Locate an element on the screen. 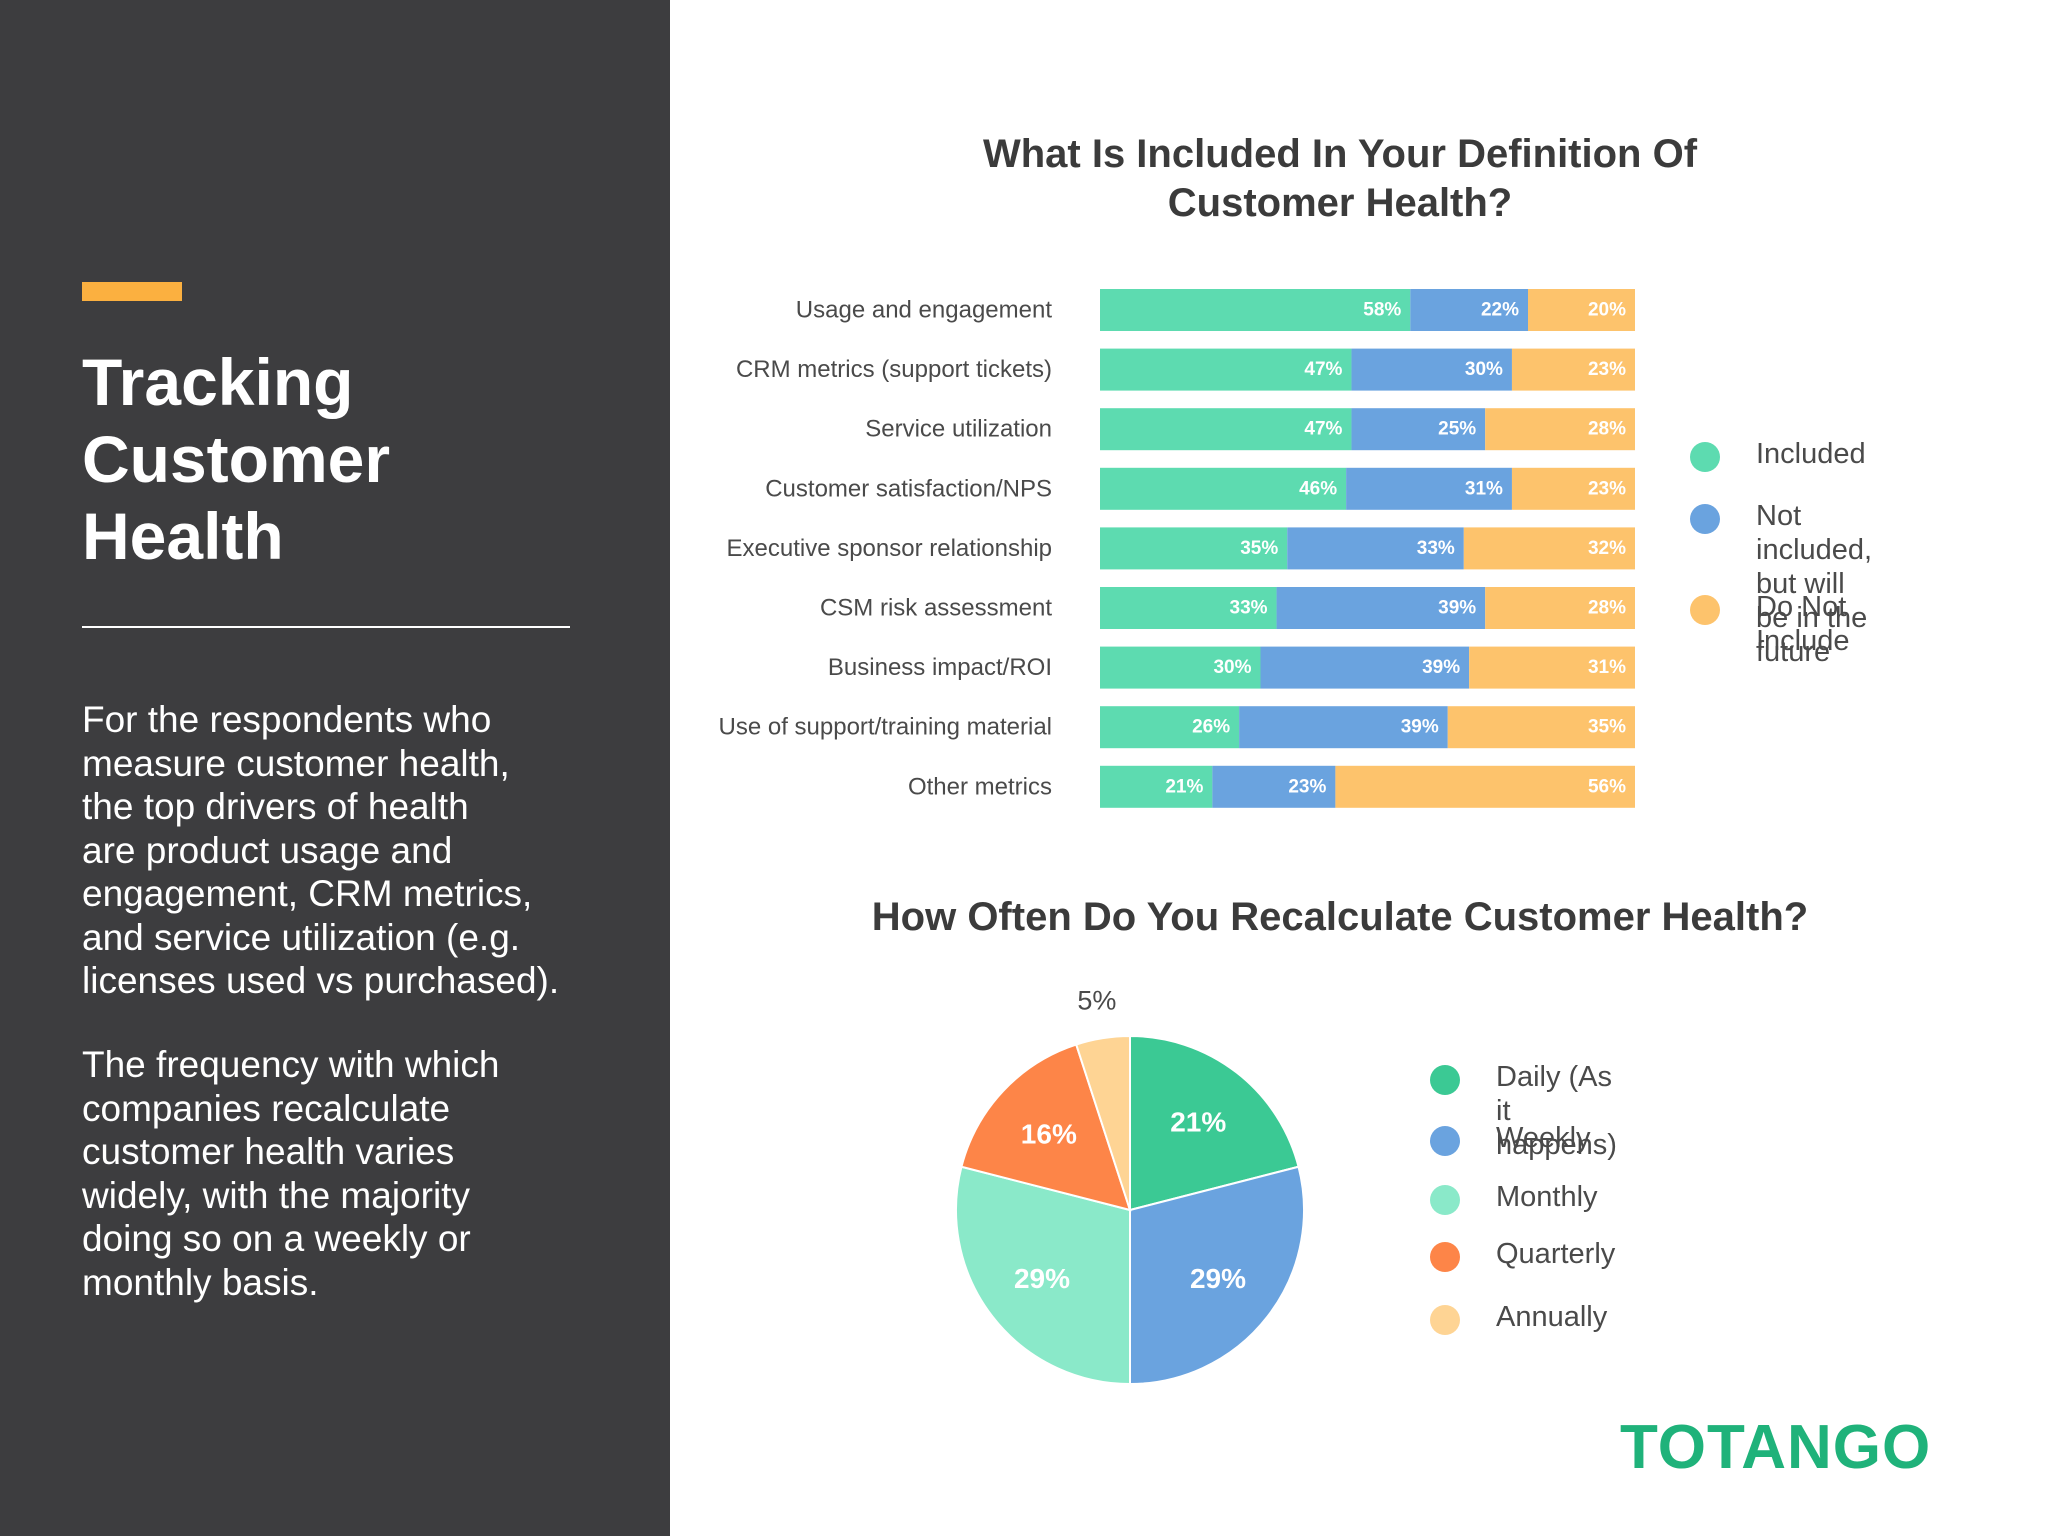  bar-category-label: Business impact/ROI is located at coordinates (940, 667).